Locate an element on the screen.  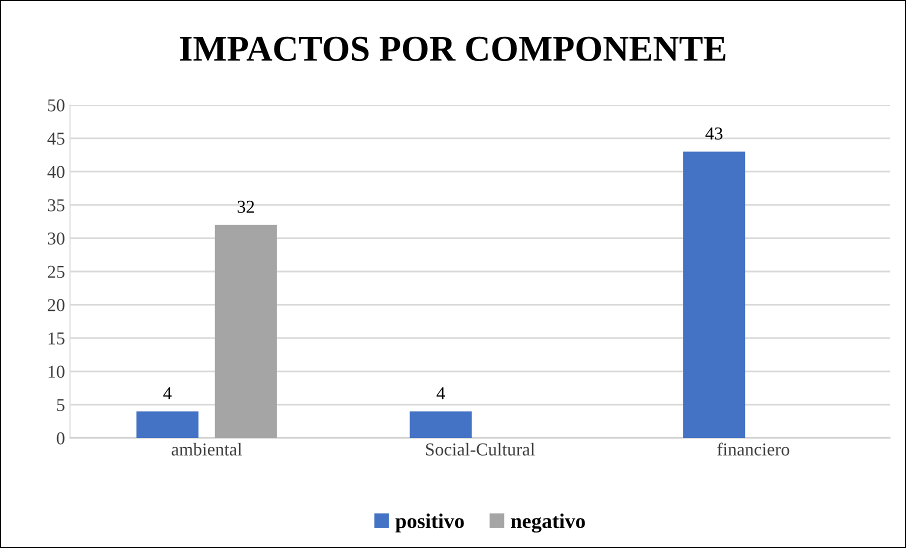
y-tick-label: 40 is located at coordinates (55, 172).